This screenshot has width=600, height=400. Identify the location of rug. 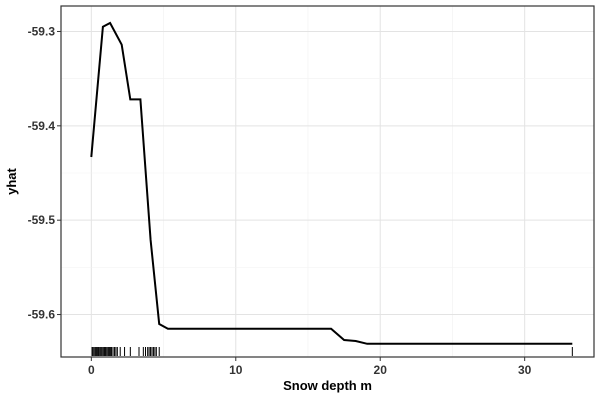
(332, 351).